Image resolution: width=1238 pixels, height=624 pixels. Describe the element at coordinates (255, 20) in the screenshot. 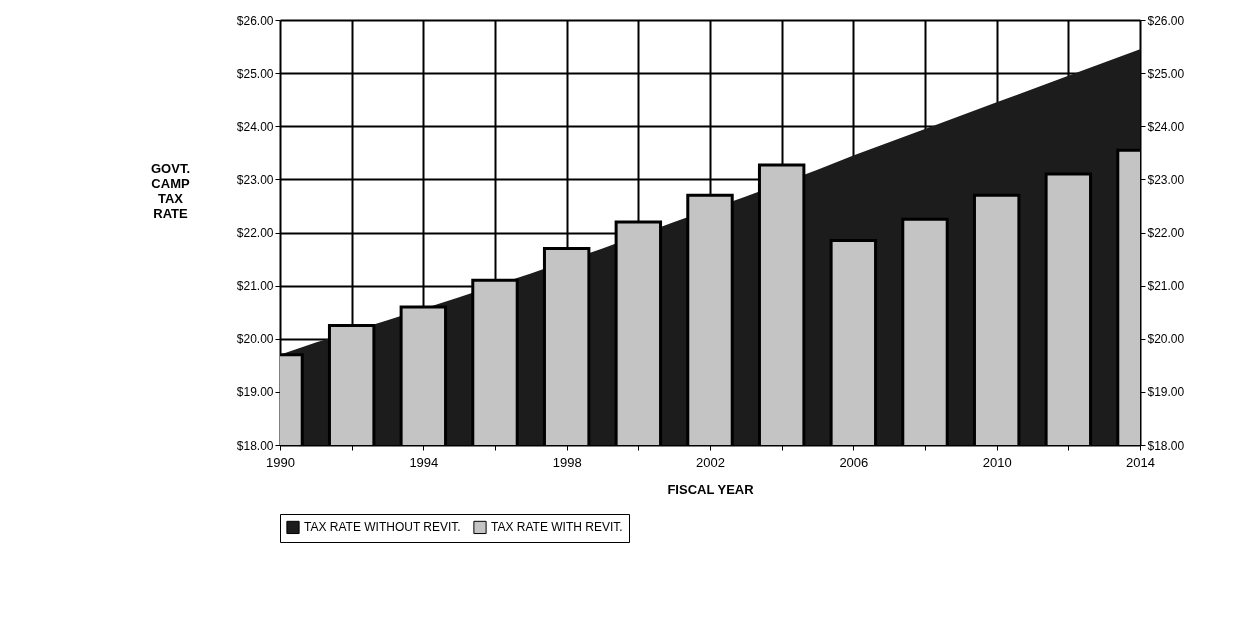

I see `y-tick-label: $26.00` at that location.